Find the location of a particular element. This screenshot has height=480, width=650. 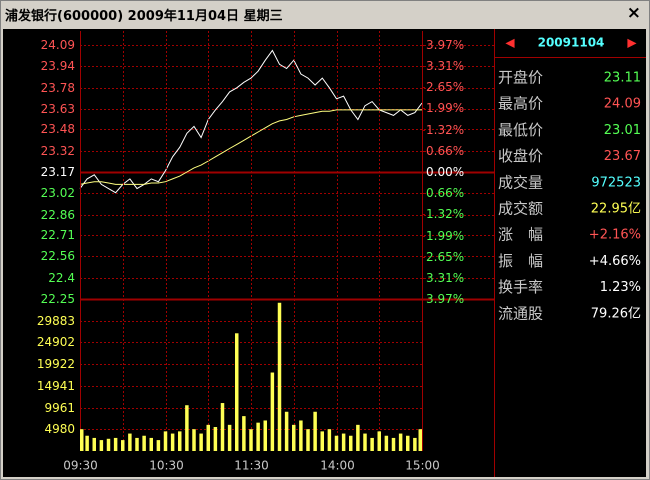

stat-label: 收盘价 is located at coordinates (520, 156).